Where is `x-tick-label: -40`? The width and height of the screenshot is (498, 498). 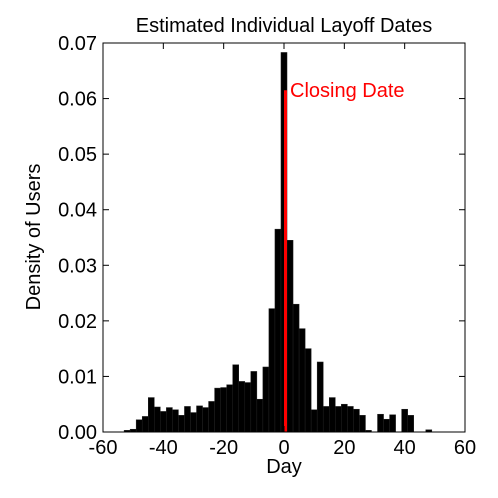 x-tick-label: -40 is located at coordinates (163, 448).